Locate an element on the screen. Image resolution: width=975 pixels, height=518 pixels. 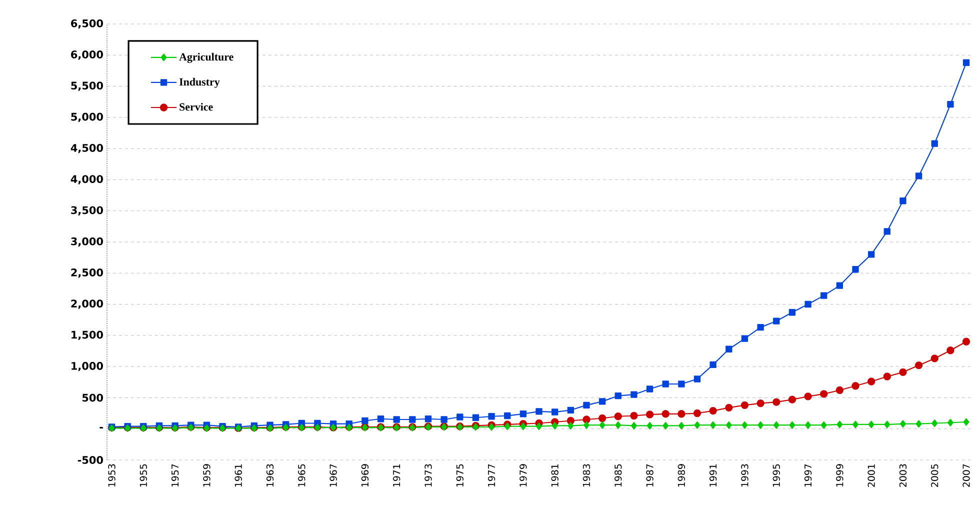
legend-label: Agriculture is located at coordinates (206, 57).